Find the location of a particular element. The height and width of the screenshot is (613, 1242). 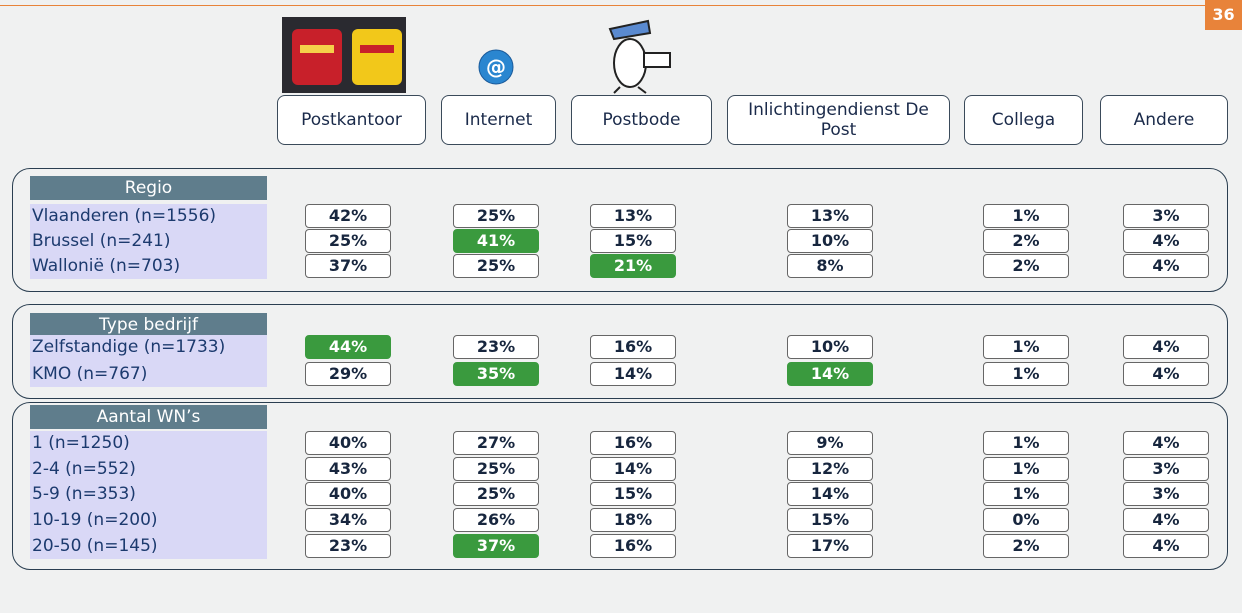

highlighted-cell: 35% is located at coordinates (496, 374).